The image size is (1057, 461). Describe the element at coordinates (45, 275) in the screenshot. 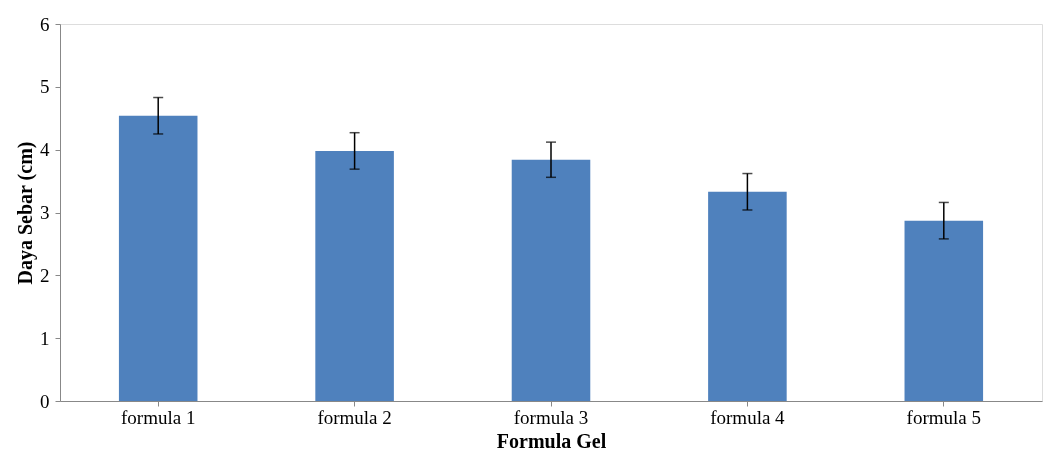

I see `y-tick-label: 2` at that location.